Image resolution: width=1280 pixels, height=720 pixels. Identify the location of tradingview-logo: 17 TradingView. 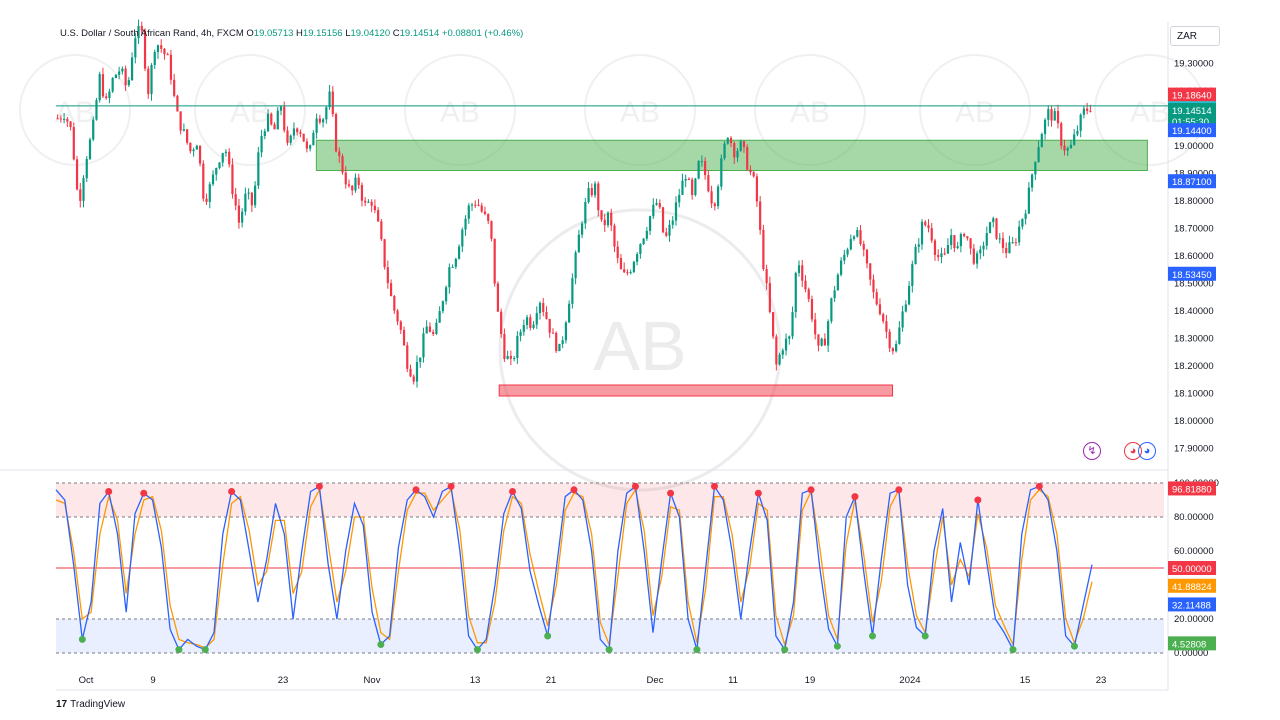
(90, 704).